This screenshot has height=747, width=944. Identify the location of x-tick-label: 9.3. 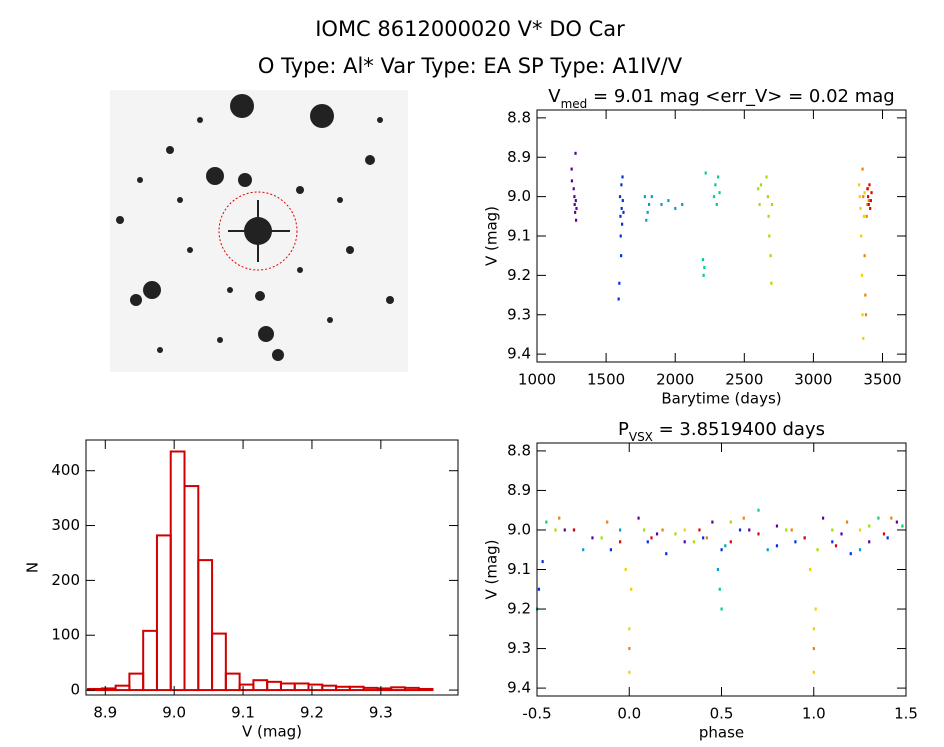
(381, 713).